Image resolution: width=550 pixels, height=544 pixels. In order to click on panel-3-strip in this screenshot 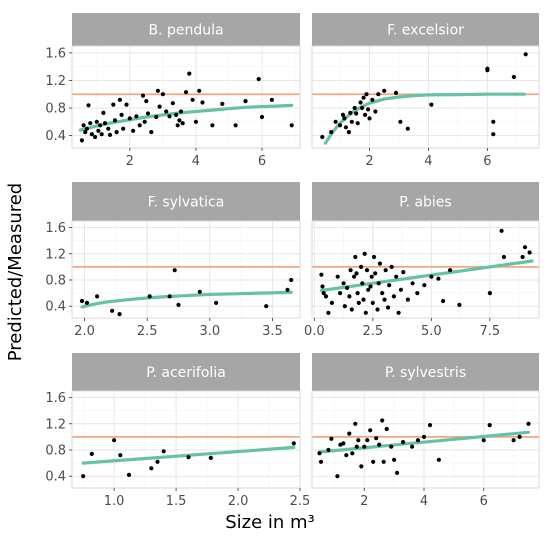, I will do `click(186, 201)`.